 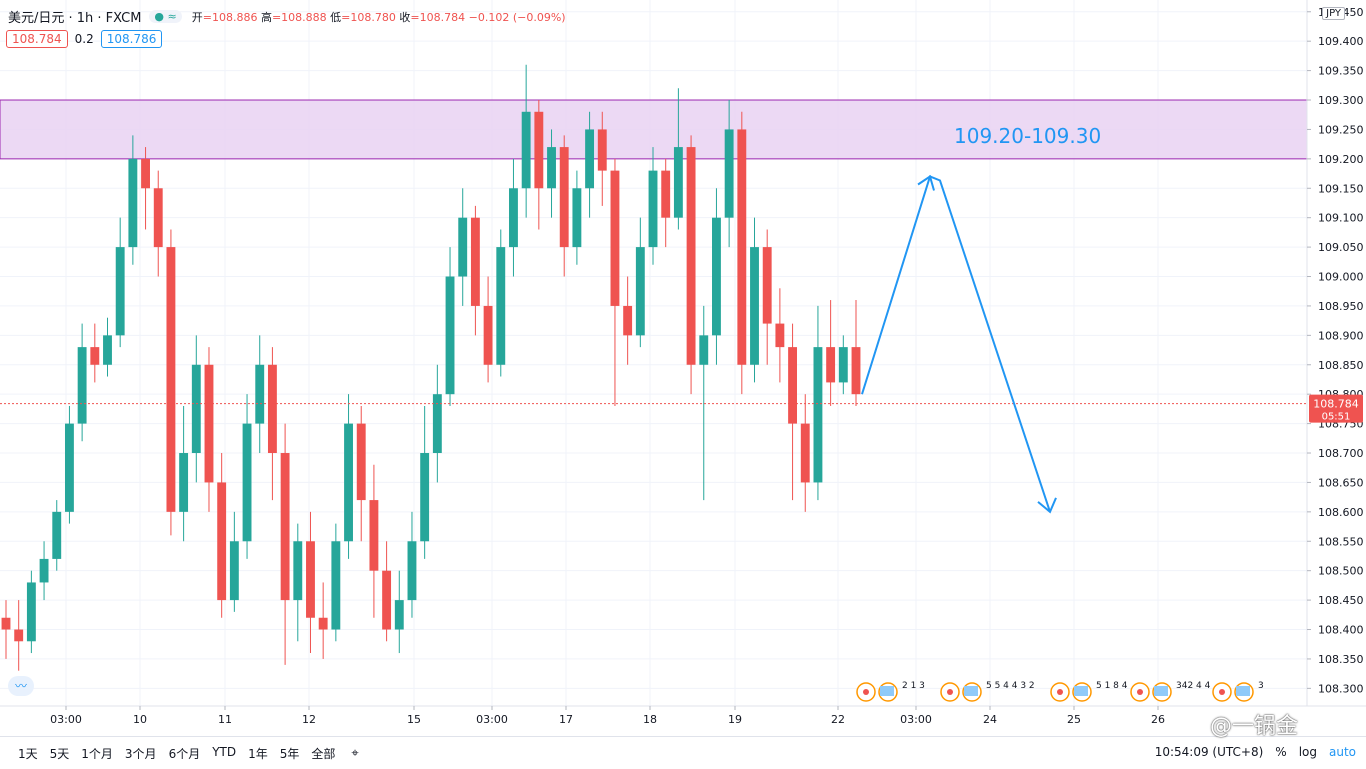 I want to click on arrow-head-down, so click(x=1047, y=505).